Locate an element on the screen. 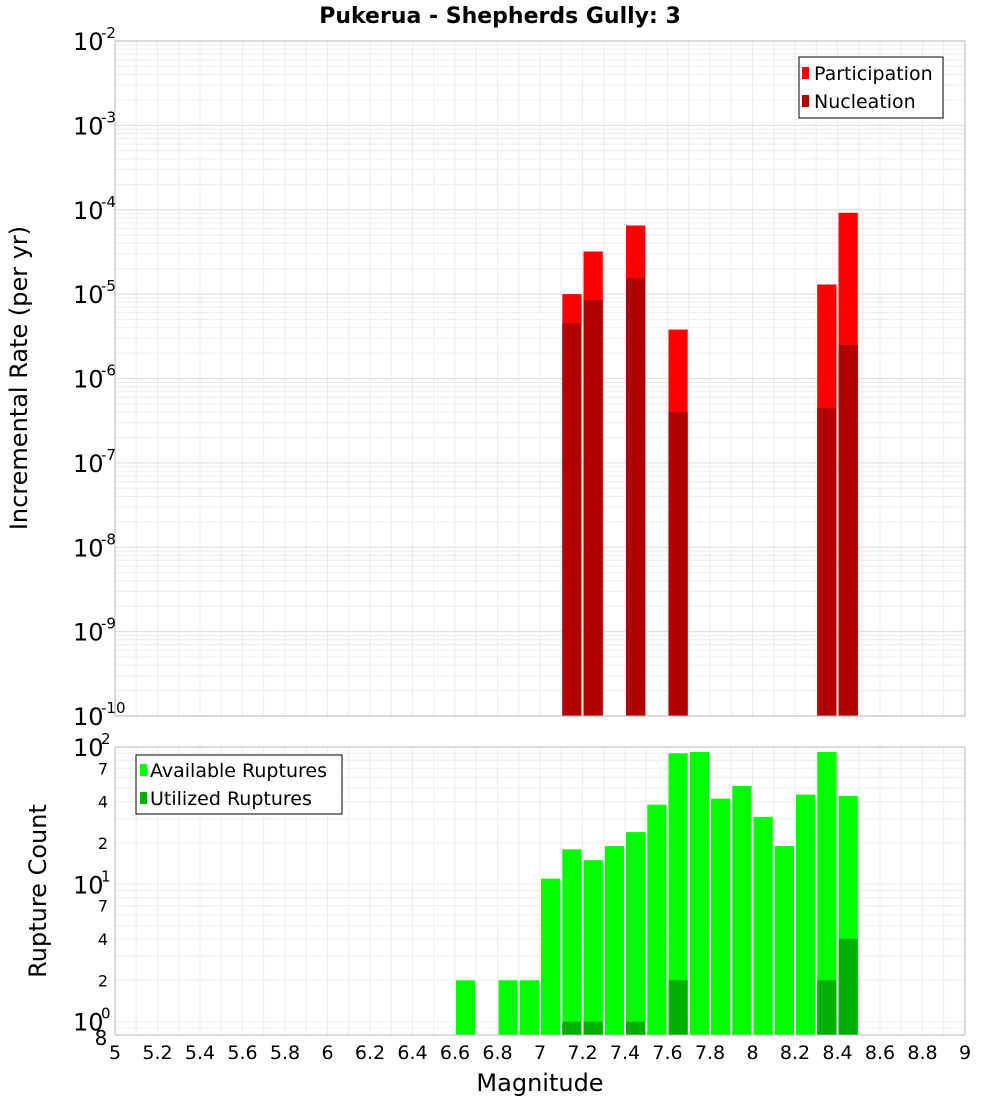  legend-label-available: Available Ruptures is located at coordinates (238, 771).